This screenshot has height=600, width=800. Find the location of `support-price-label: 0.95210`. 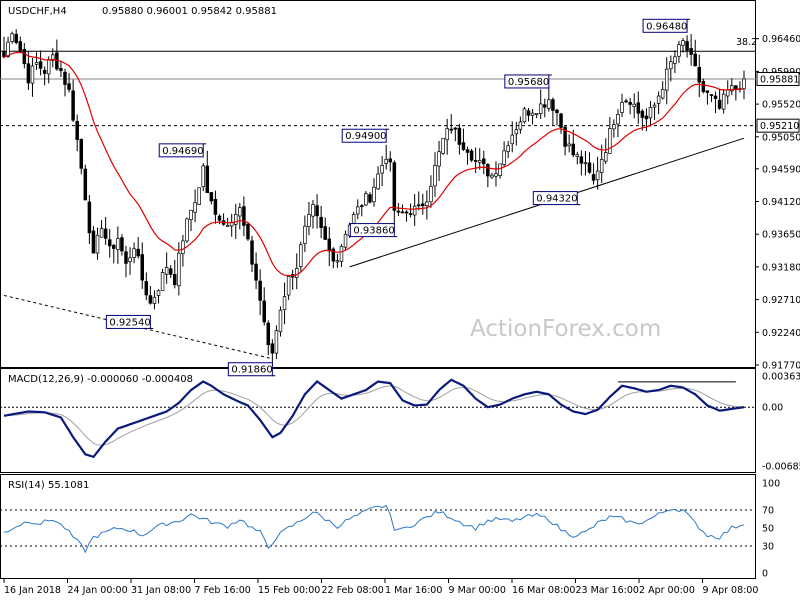

support-price-label: 0.95210 is located at coordinates (779, 126).